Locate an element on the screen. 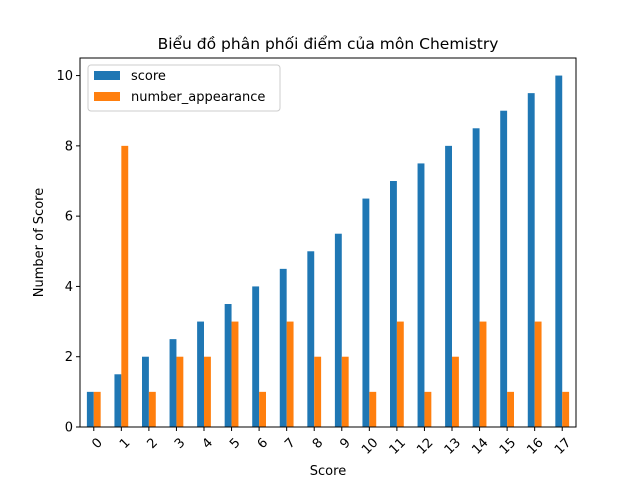 This screenshot has width=640, height=480. x-axis-title: Score is located at coordinates (328, 471).